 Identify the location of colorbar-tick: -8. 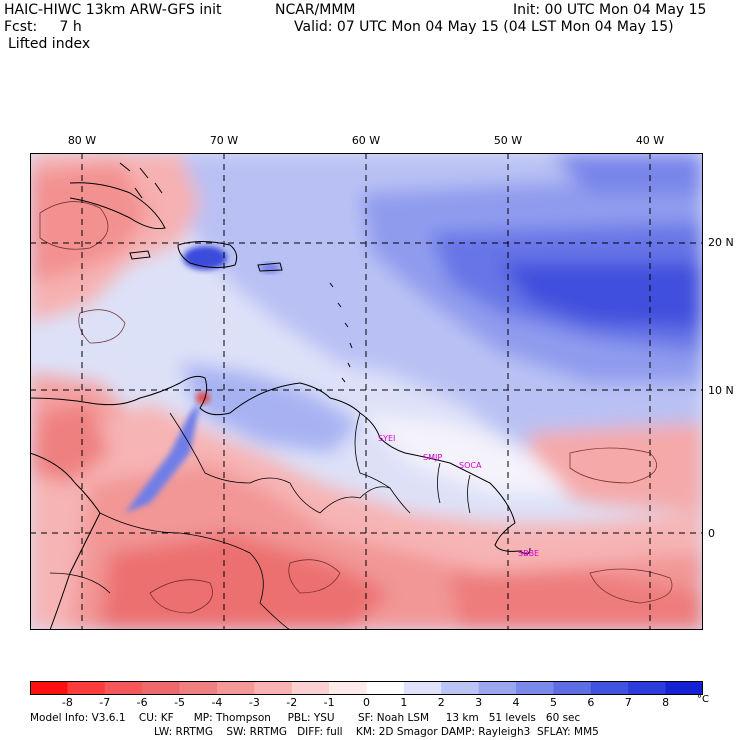
(67, 702).